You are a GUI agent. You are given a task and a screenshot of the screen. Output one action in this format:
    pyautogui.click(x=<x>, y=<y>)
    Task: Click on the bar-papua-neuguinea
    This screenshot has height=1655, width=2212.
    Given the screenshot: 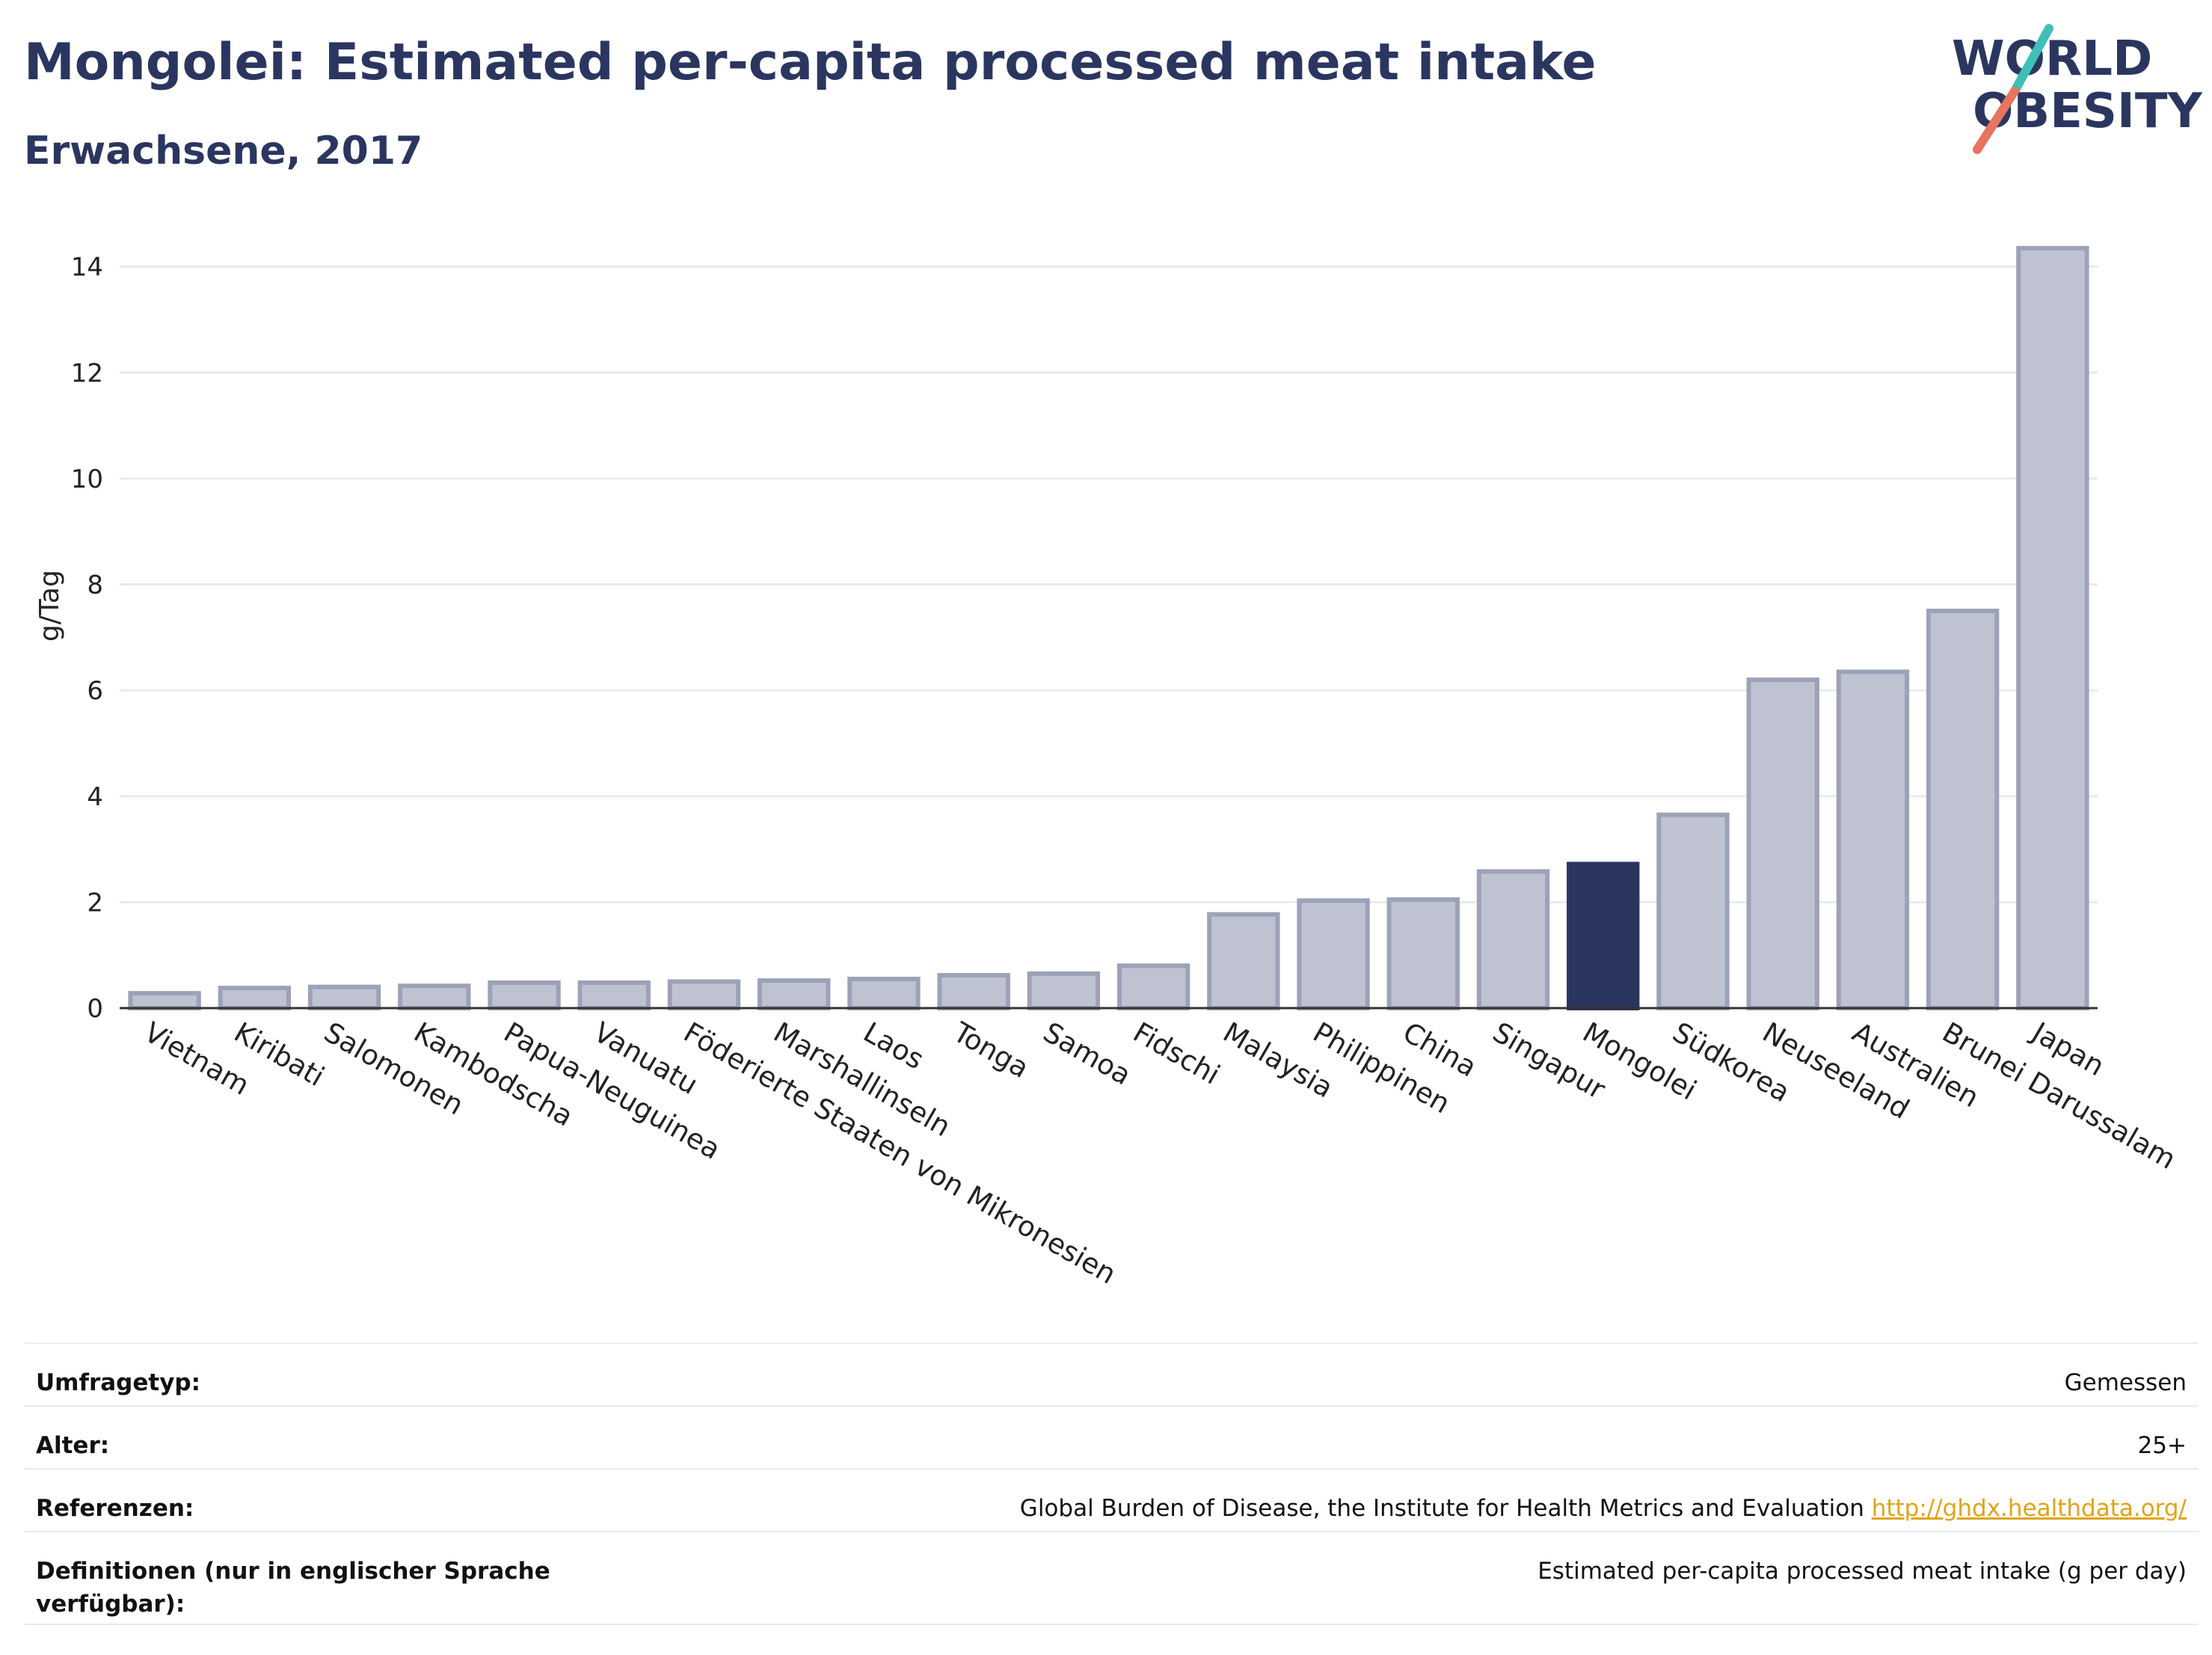 What is the action you would take?
    pyautogui.click(x=524, y=995)
    